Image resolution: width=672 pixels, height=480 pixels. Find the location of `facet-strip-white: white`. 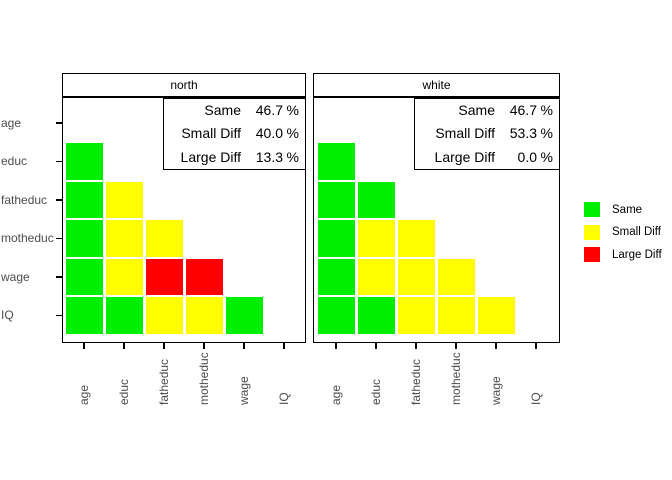

facet-strip-white: white is located at coordinates (436, 85).